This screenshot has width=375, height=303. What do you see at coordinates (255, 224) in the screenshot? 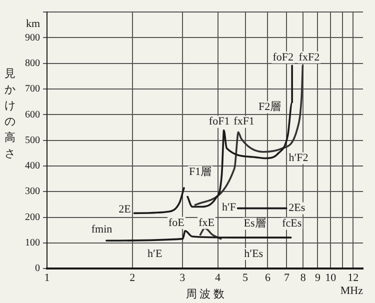
I see `annotation: Es層` at bounding box center [255, 224].